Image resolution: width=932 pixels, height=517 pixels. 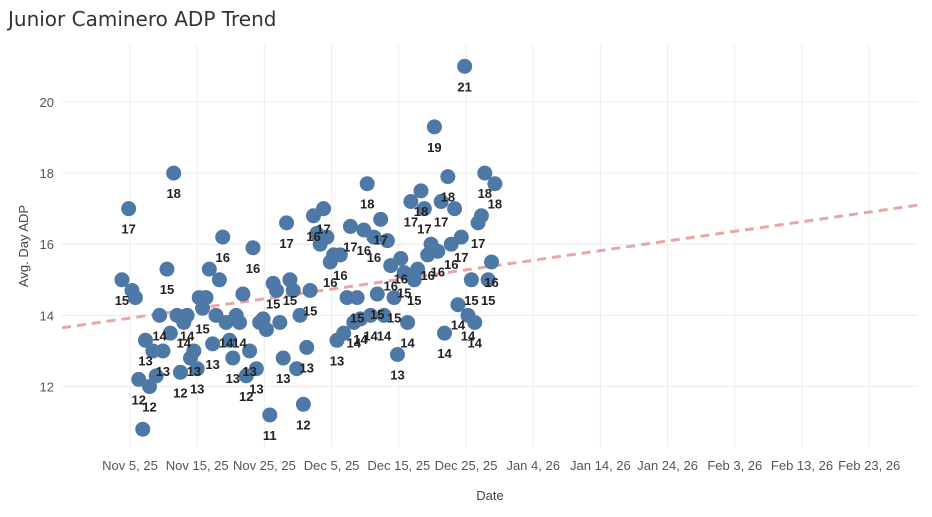 I want to click on y-tick-label: 12, so click(x=47, y=387).